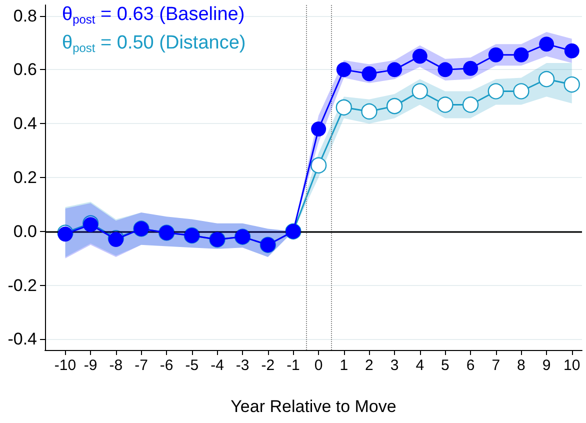  What do you see at coordinates (369, 365) in the screenshot?
I see `x-tick-label: 2` at bounding box center [369, 365].